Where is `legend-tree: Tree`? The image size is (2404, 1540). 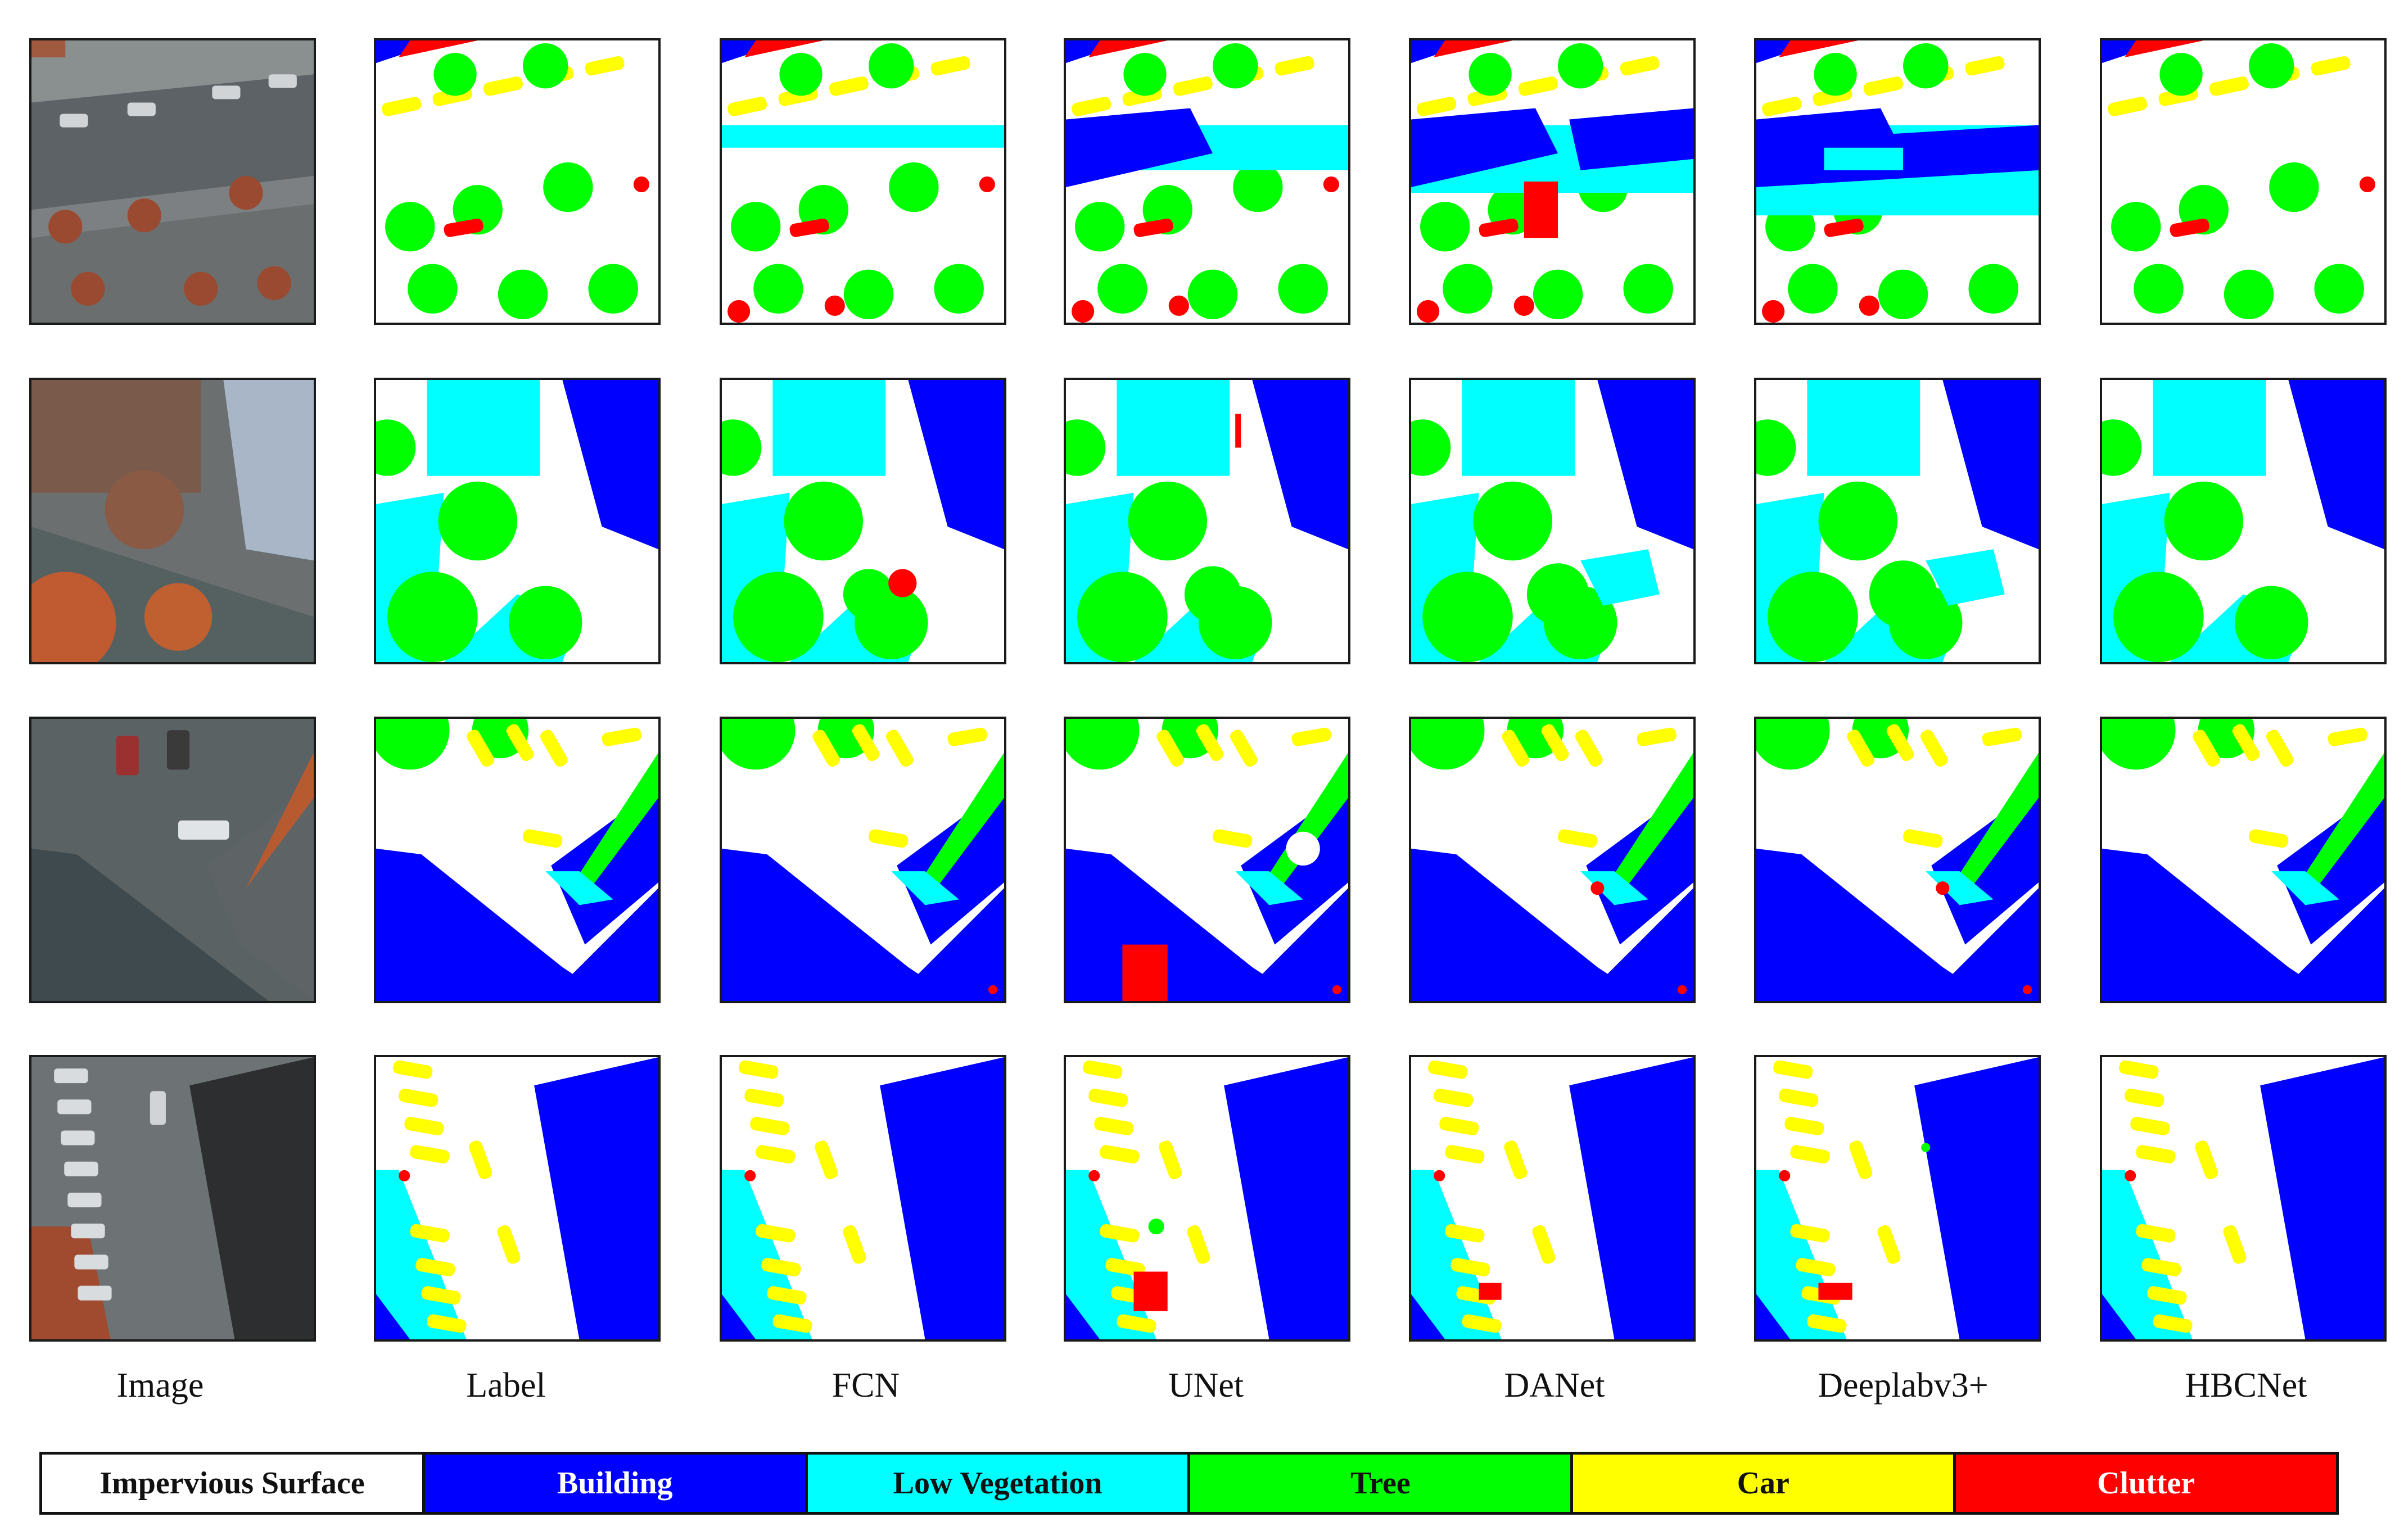 legend-tree: Tree is located at coordinates (1382, 1483).